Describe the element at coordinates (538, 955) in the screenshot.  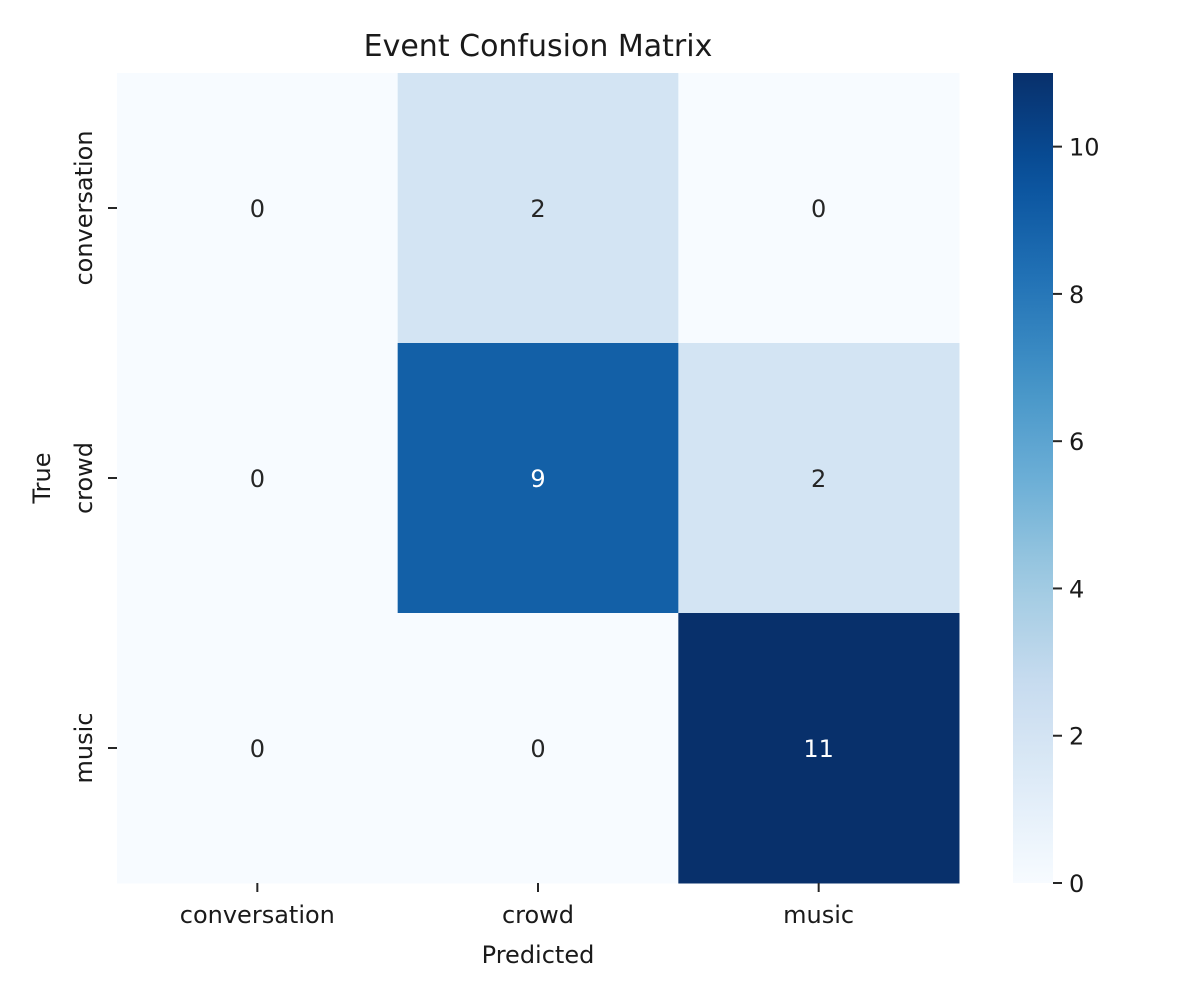
I see `x-axis-label: Predicted` at that location.